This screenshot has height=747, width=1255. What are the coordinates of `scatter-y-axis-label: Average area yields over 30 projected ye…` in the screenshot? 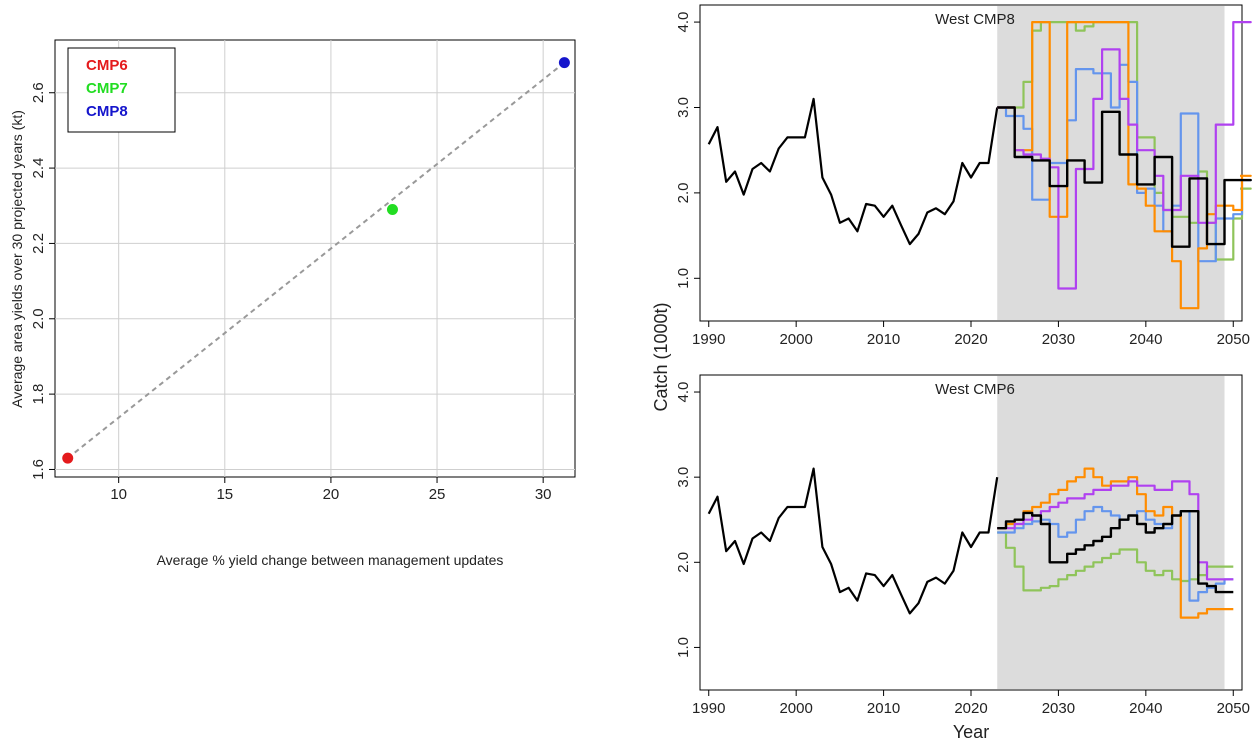 It's located at (17, 259).